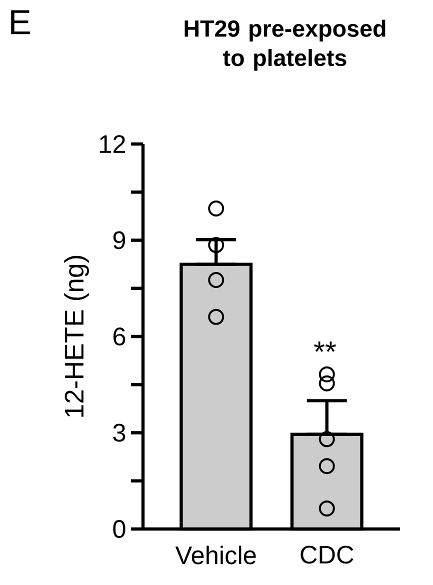 Image resolution: width=433 pixels, height=585 pixels. I want to click on y-tick-label: 9, so click(119, 240).